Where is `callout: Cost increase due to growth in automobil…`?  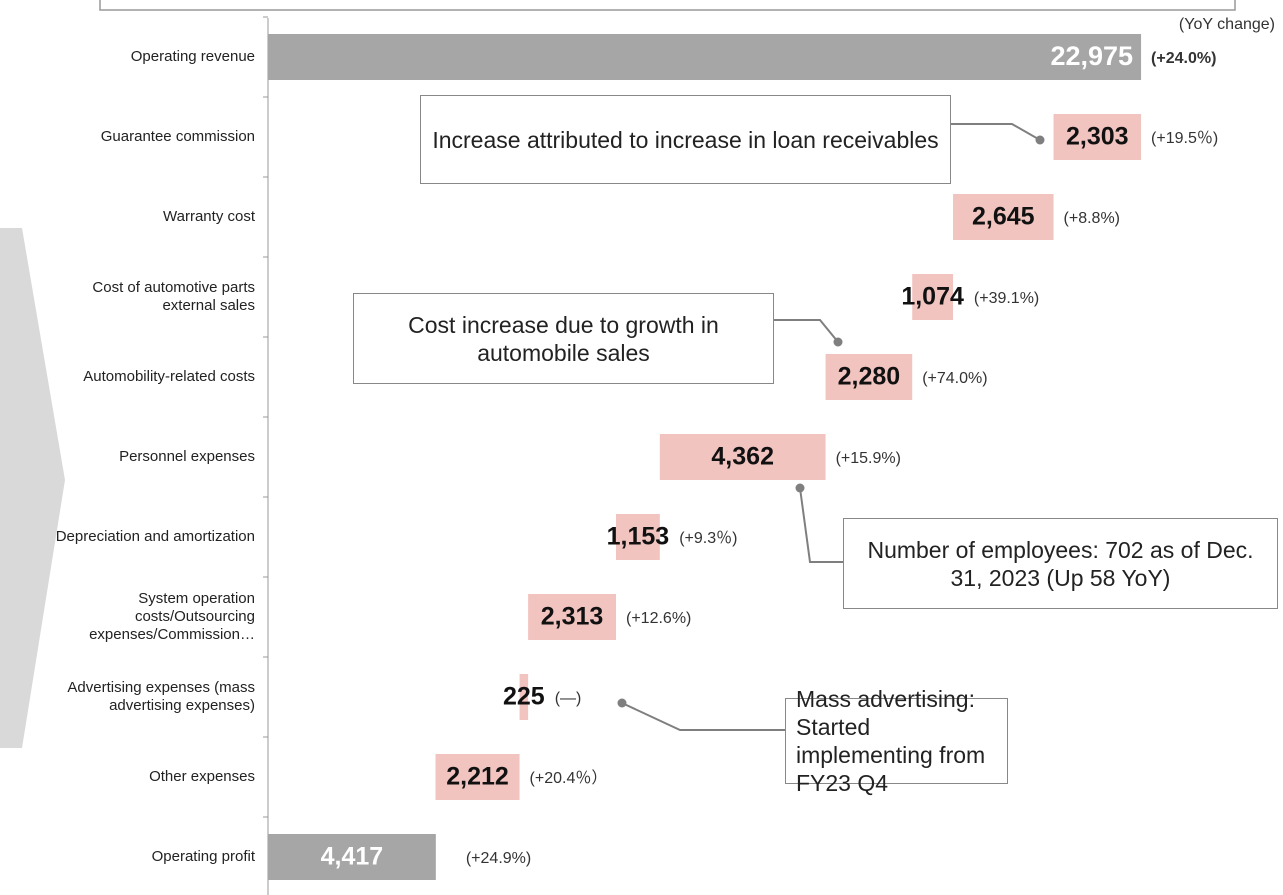
callout: Cost increase due to growth in automobil… is located at coordinates (563, 338).